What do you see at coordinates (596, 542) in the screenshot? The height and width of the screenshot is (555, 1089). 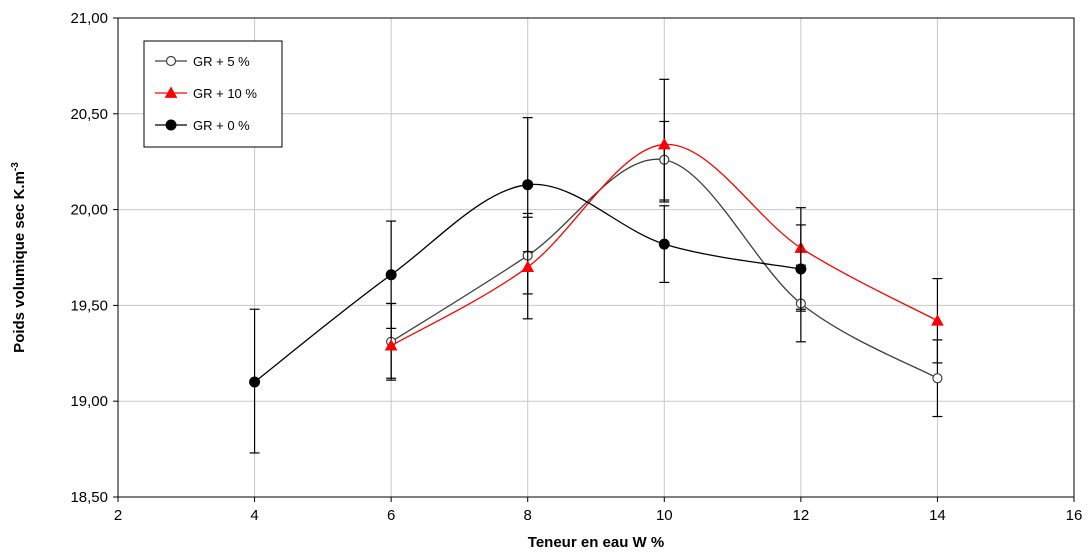 I see `x-axis-title: Teneur en eau W %` at bounding box center [596, 542].